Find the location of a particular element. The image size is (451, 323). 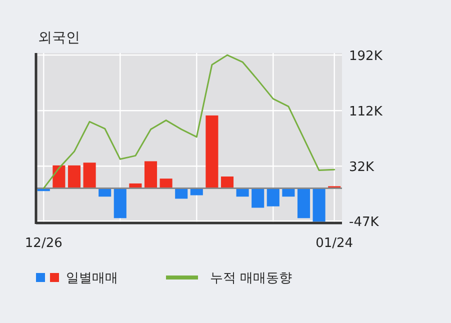

y-tick-label: 192K is located at coordinates (366, 56).